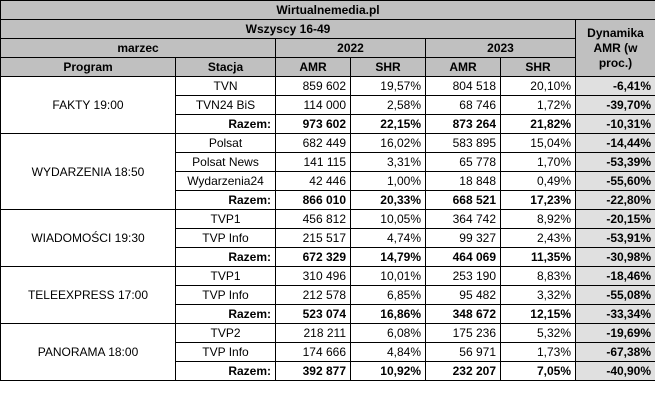  What do you see at coordinates (388, 333) in the screenshot?
I see `shr-2022-value: 6,08%` at bounding box center [388, 333].